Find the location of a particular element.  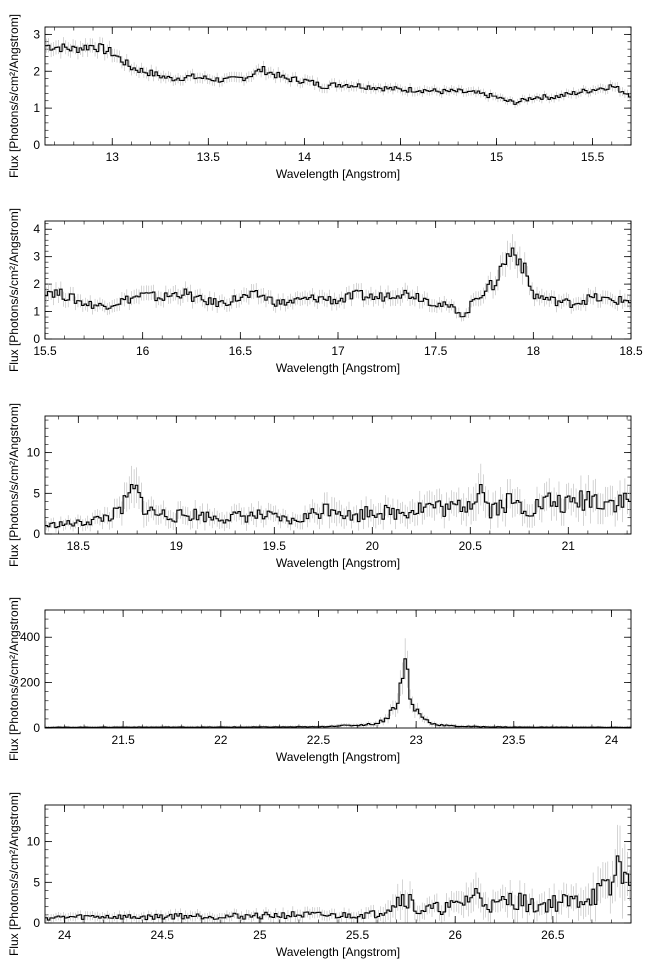

x-tick-label: 25.5 is located at coordinates (358, 935).